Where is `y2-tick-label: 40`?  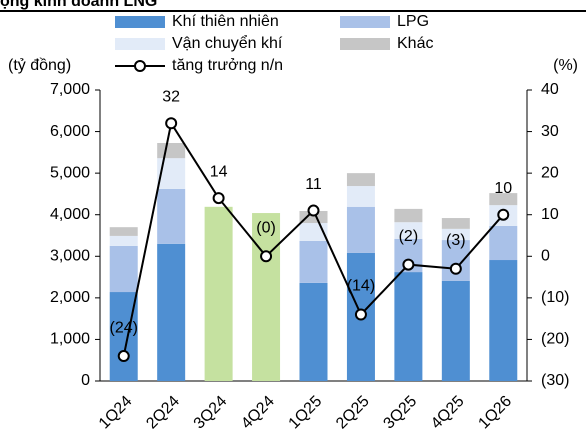
y2-tick-label: 40 is located at coordinates (550, 89).